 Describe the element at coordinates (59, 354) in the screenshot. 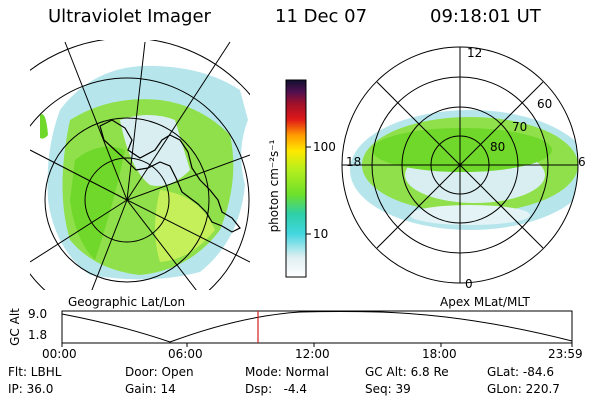

I see `altitude-x-tick-0000: 00:00` at that location.